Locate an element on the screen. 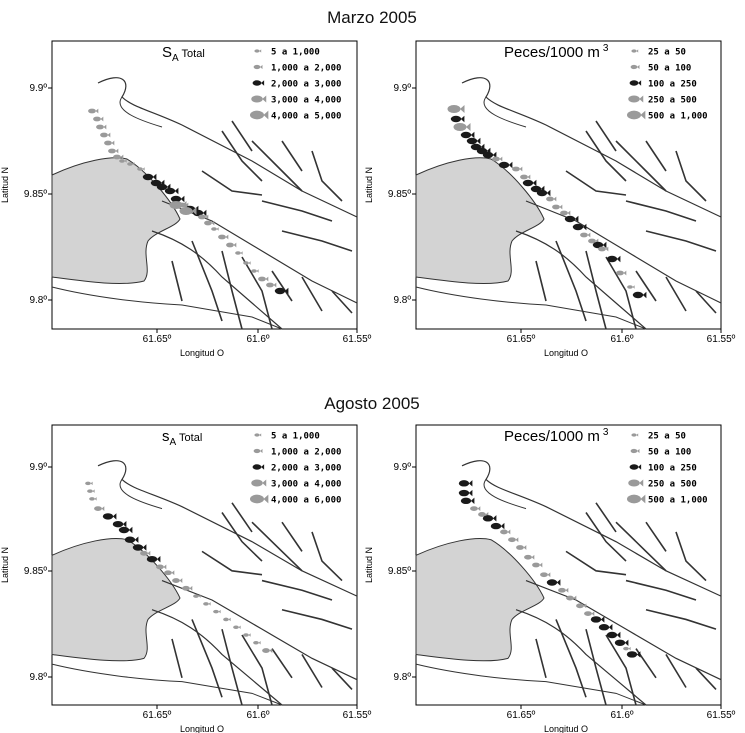  legend-class-label: 1,000 a 2,000 is located at coordinates (306, 453).